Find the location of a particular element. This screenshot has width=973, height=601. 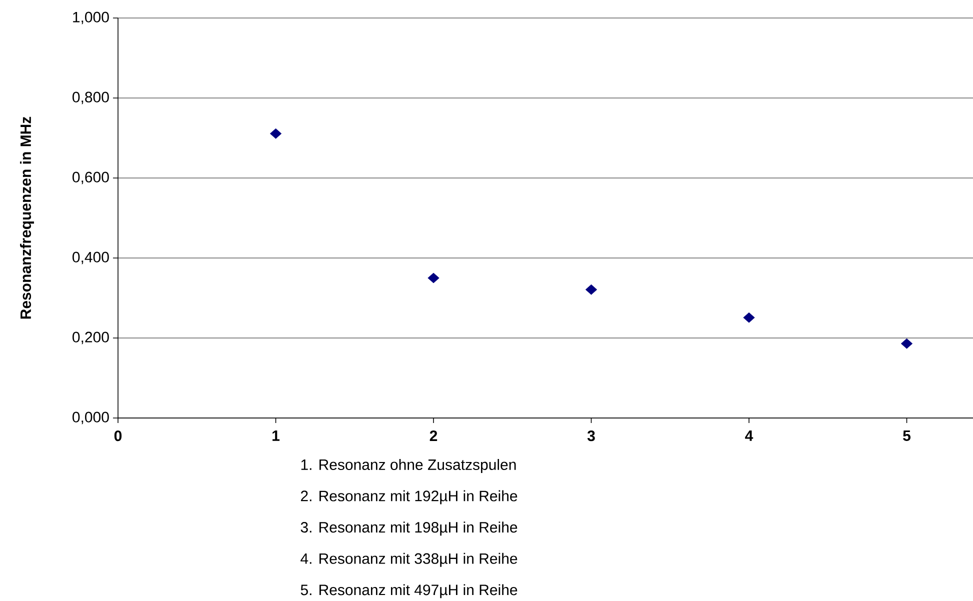

x-tick-label: 0 is located at coordinates (118, 436).